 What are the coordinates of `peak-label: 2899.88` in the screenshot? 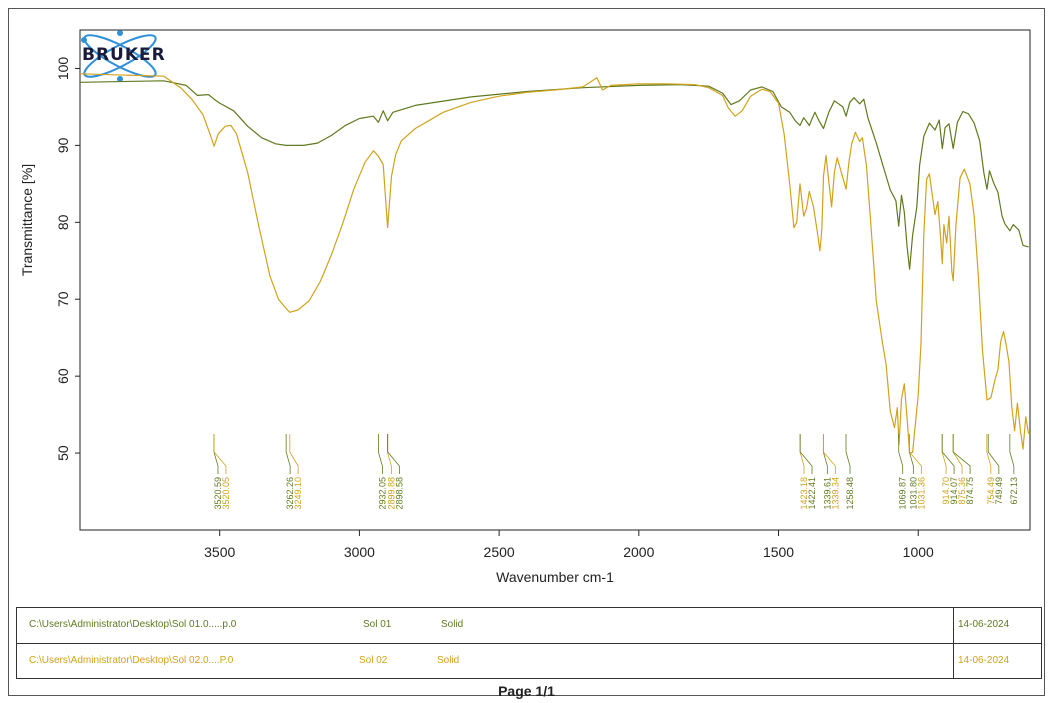 It's located at (391, 493).